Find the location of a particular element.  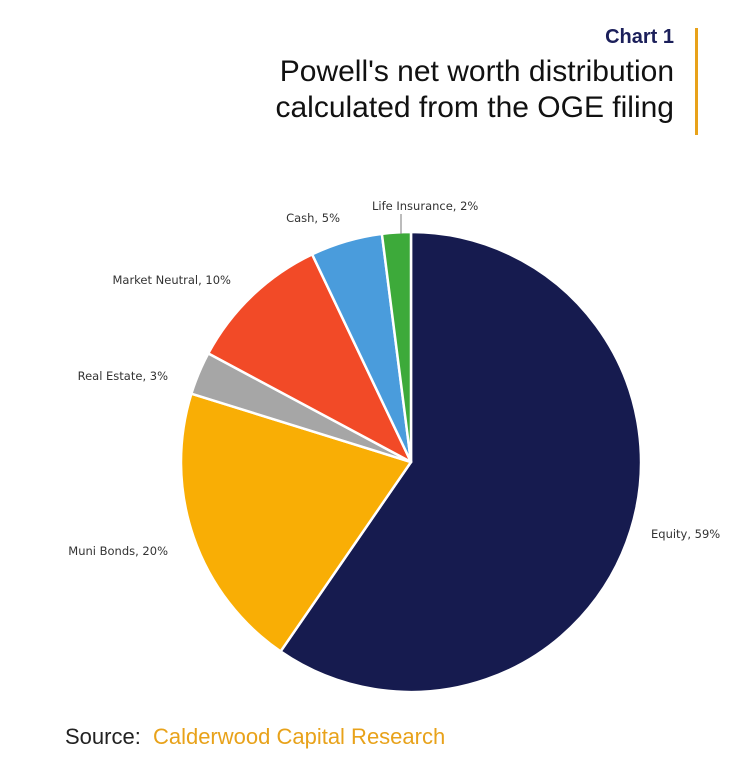

slice-label-4: Cash, 5% is located at coordinates (313, 218).